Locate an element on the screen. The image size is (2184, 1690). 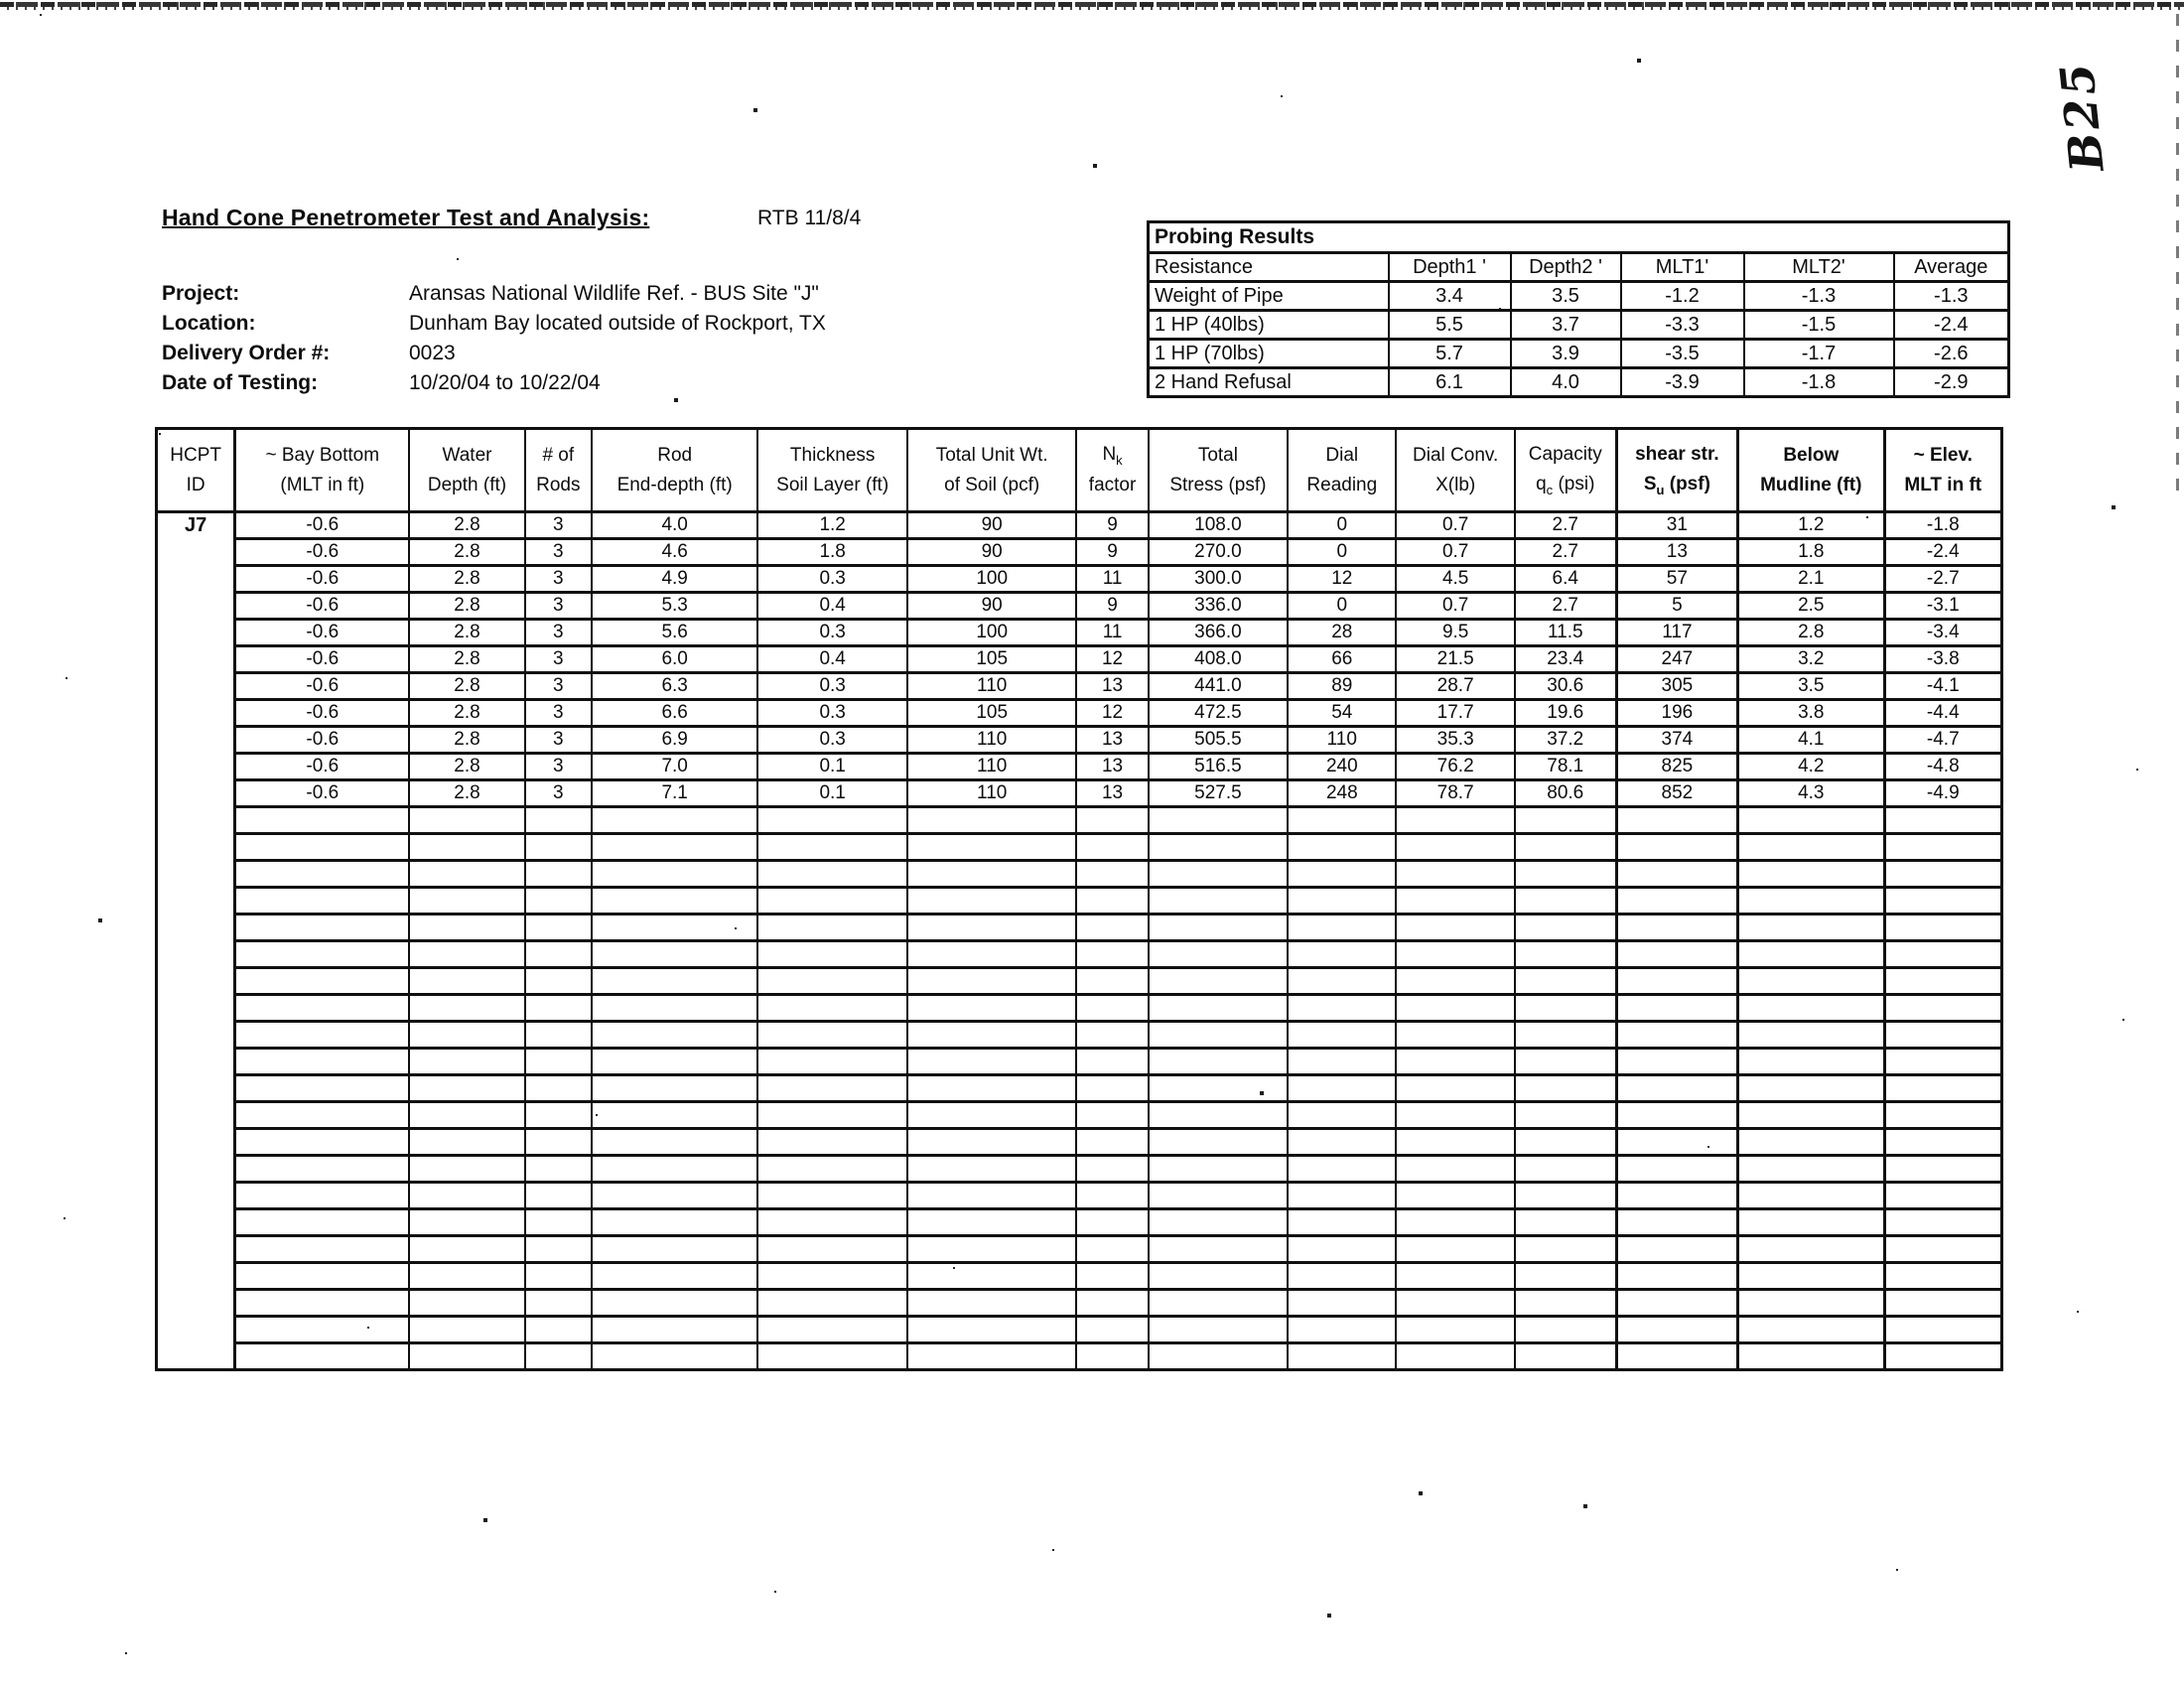
hcpt-value-cell: 0.7 is located at coordinates (1455, 606).